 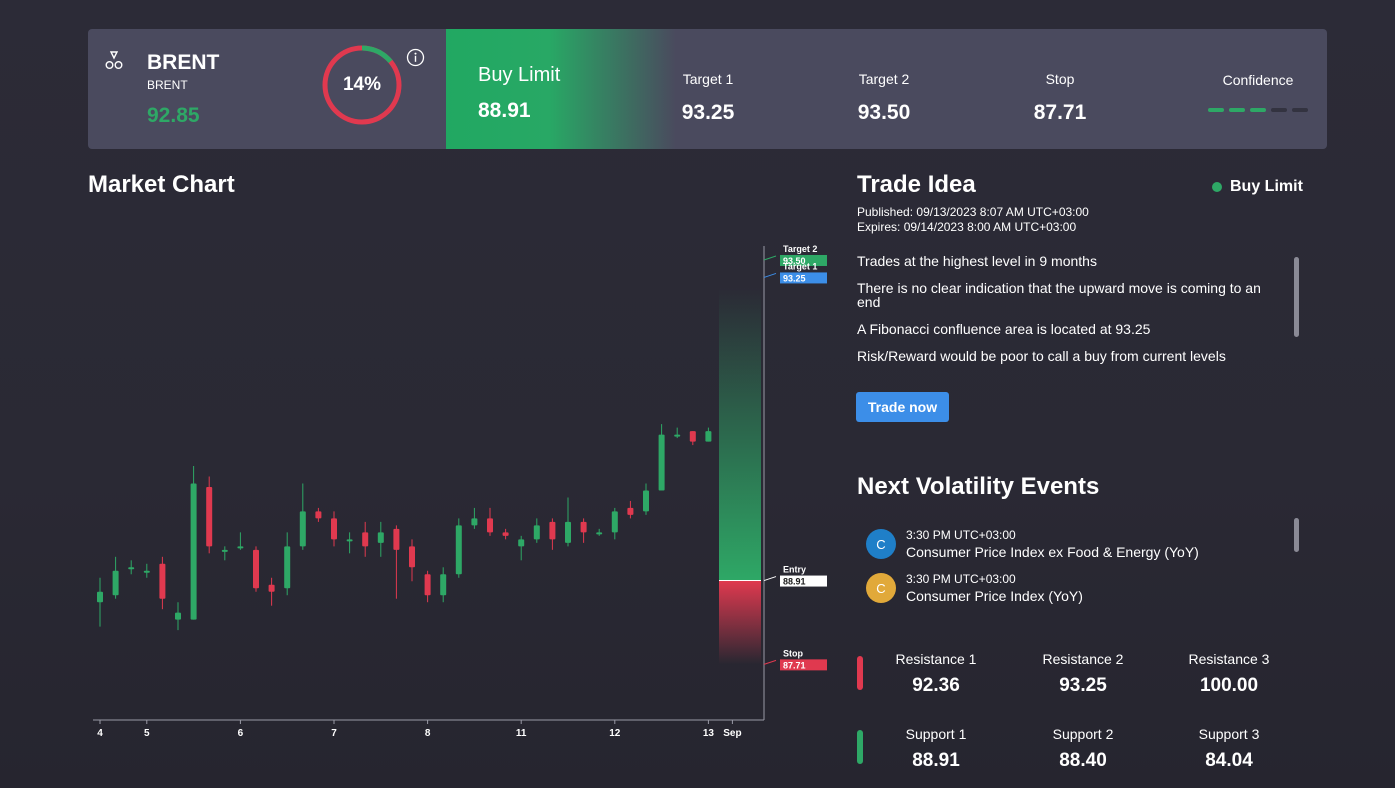 I want to click on resistance-indicator, so click(x=860, y=673).